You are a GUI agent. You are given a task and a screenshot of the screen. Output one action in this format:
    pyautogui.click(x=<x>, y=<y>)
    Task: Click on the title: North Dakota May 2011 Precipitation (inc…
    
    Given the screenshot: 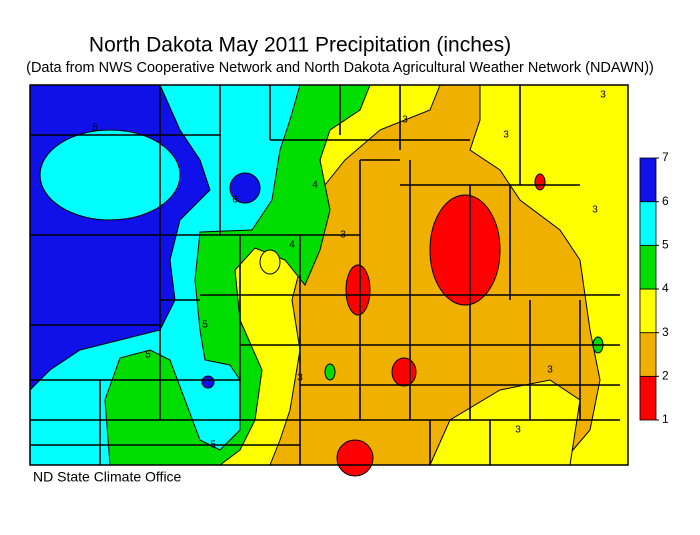 What is the action you would take?
    pyautogui.click(x=300, y=45)
    